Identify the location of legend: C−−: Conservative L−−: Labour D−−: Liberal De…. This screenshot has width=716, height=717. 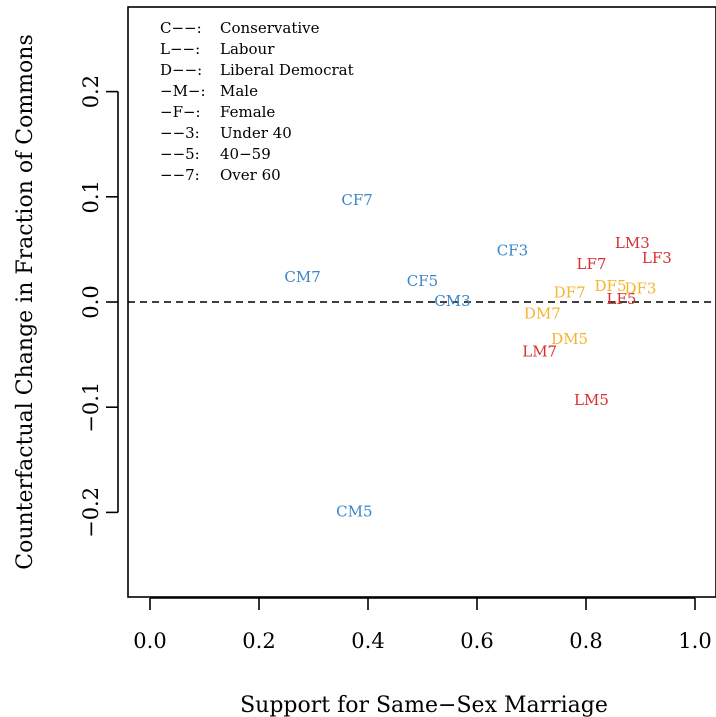
(257, 101).